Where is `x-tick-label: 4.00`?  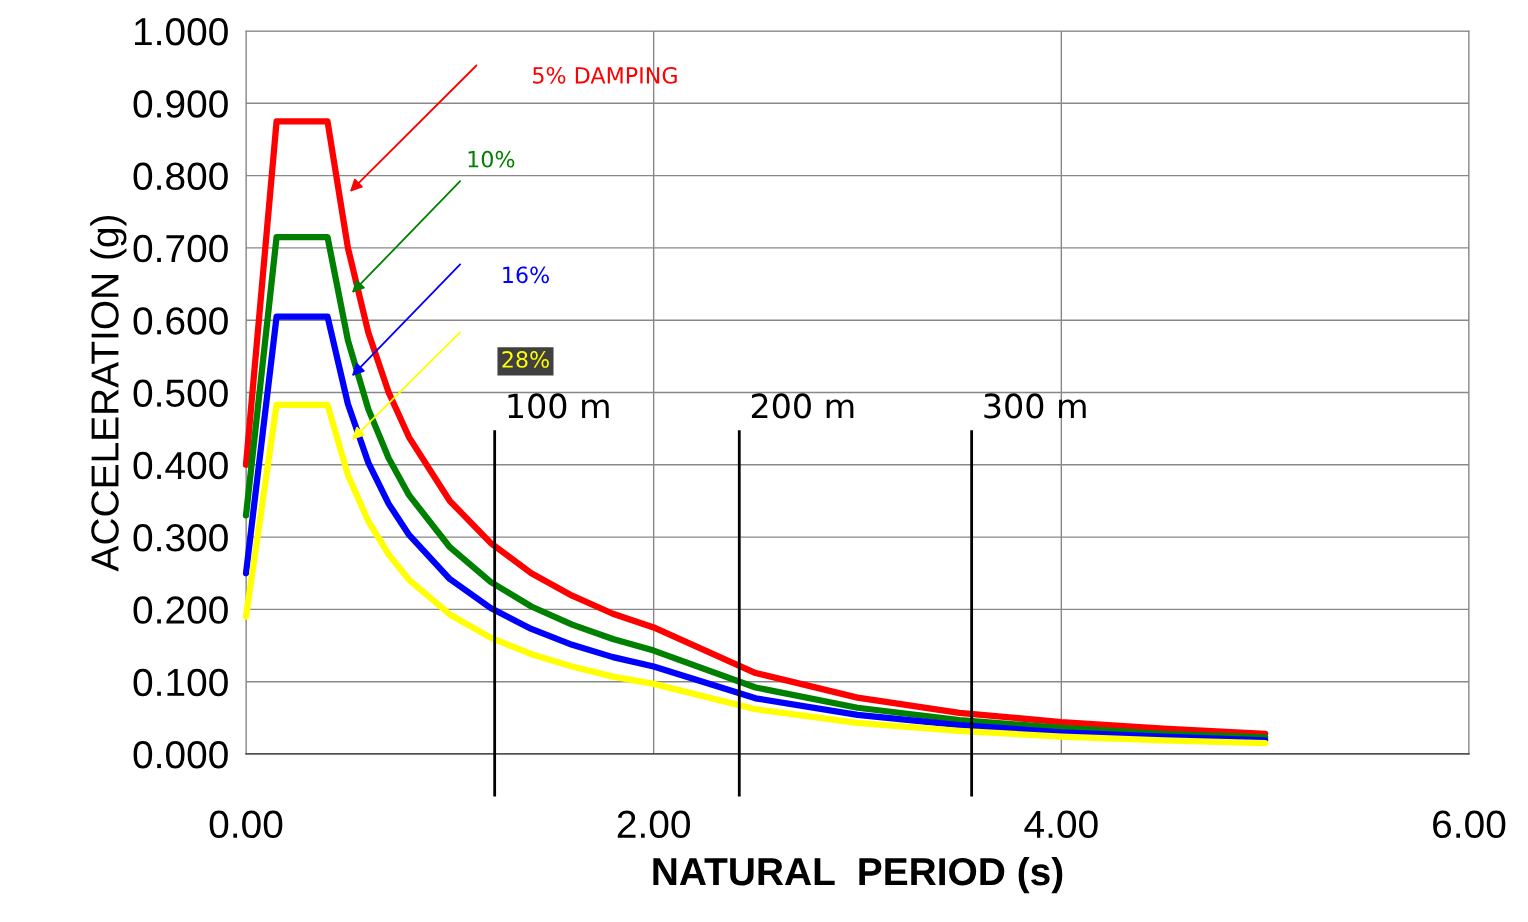
x-tick-label: 4.00 is located at coordinates (1061, 824).